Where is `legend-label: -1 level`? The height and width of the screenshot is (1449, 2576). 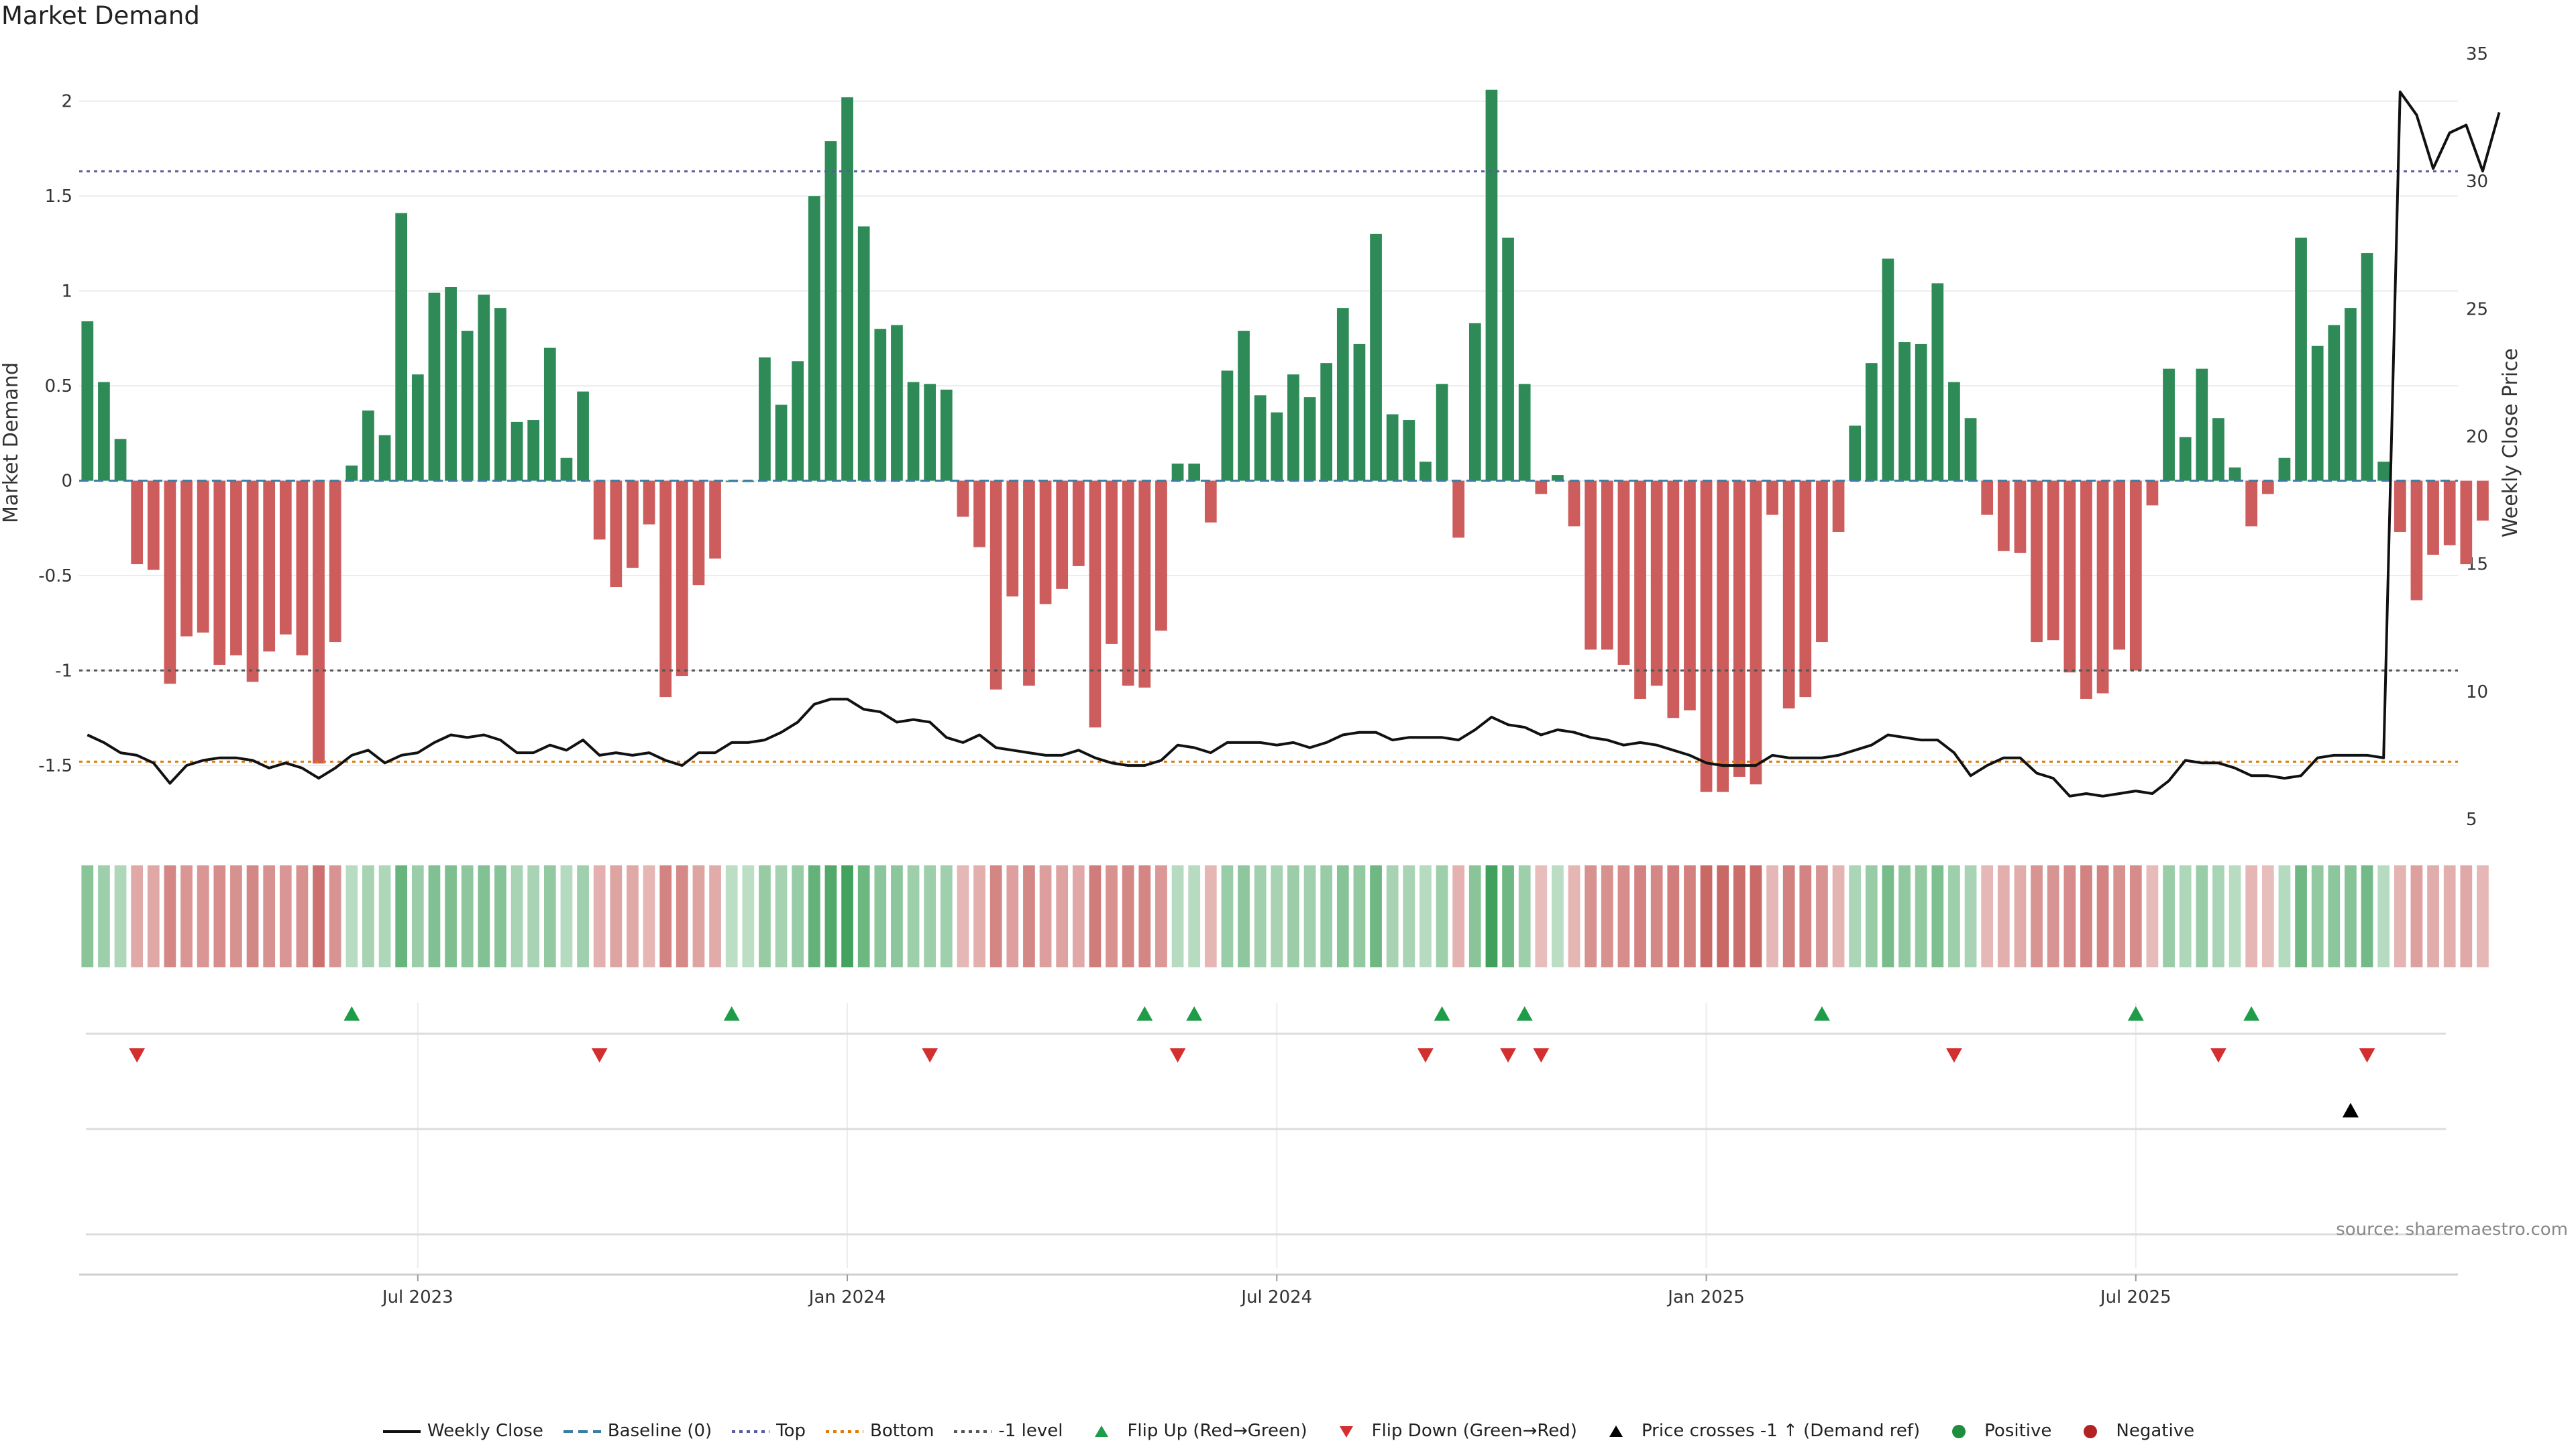
legend-label: -1 level is located at coordinates (1030, 1431).